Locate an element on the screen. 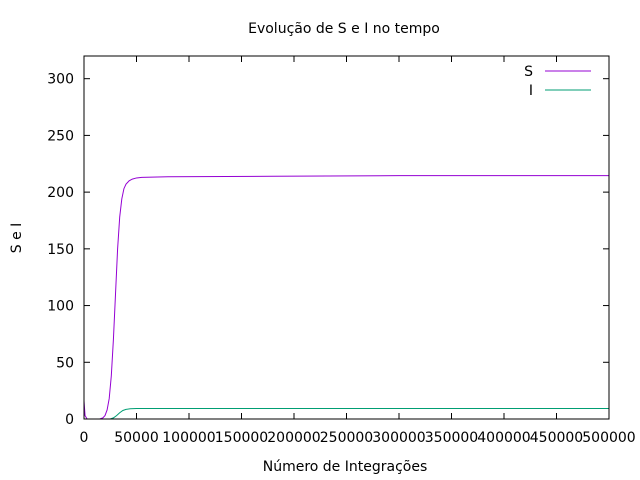 The height and width of the screenshot is (480, 640). legend-entry-I: I is located at coordinates (560, 91).